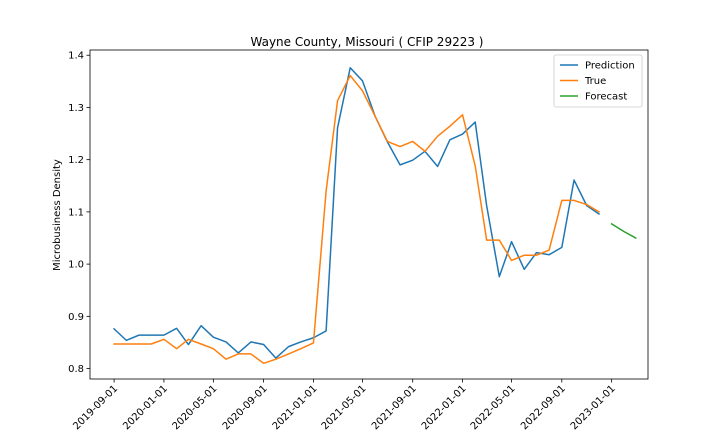 The height and width of the screenshot is (432, 720). What do you see at coordinates (76, 265) in the screenshot?
I see `y-tick-label: 1.0` at bounding box center [76, 265].